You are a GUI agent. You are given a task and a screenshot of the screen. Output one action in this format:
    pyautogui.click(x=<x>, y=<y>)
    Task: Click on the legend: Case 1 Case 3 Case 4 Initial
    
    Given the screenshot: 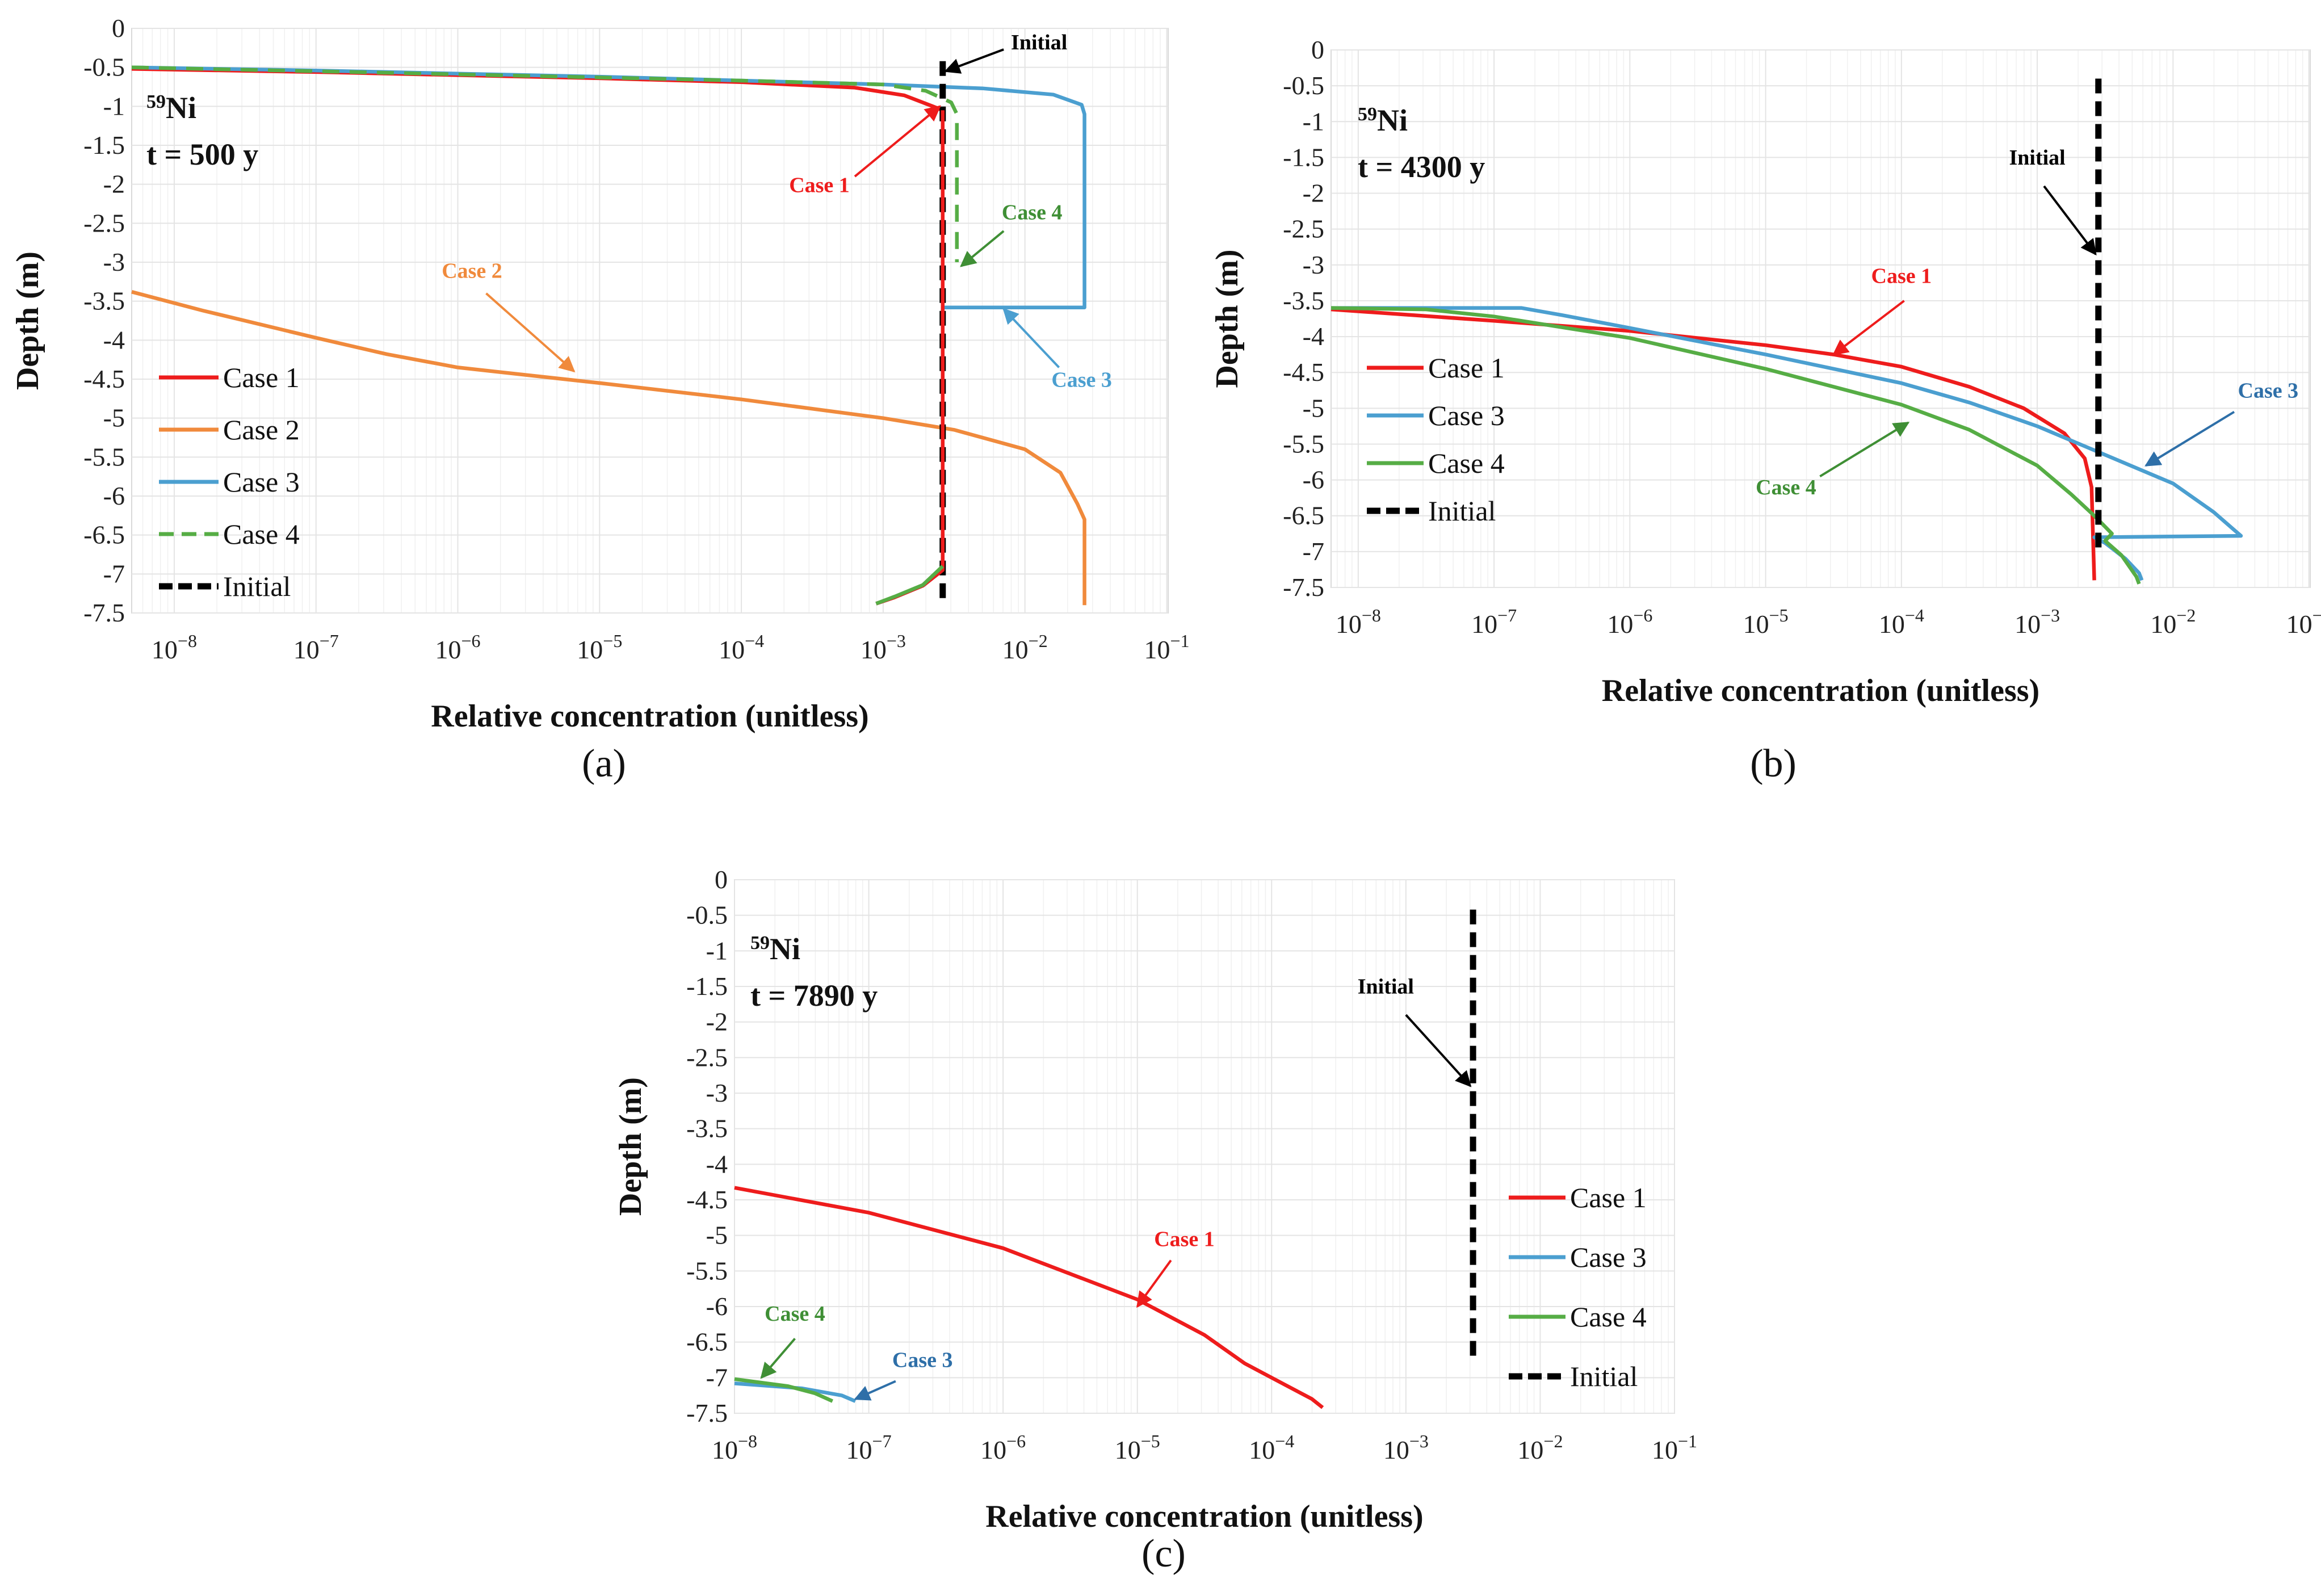 What is the action you would take?
    pyautogui.click(x=1436, y=439)
    